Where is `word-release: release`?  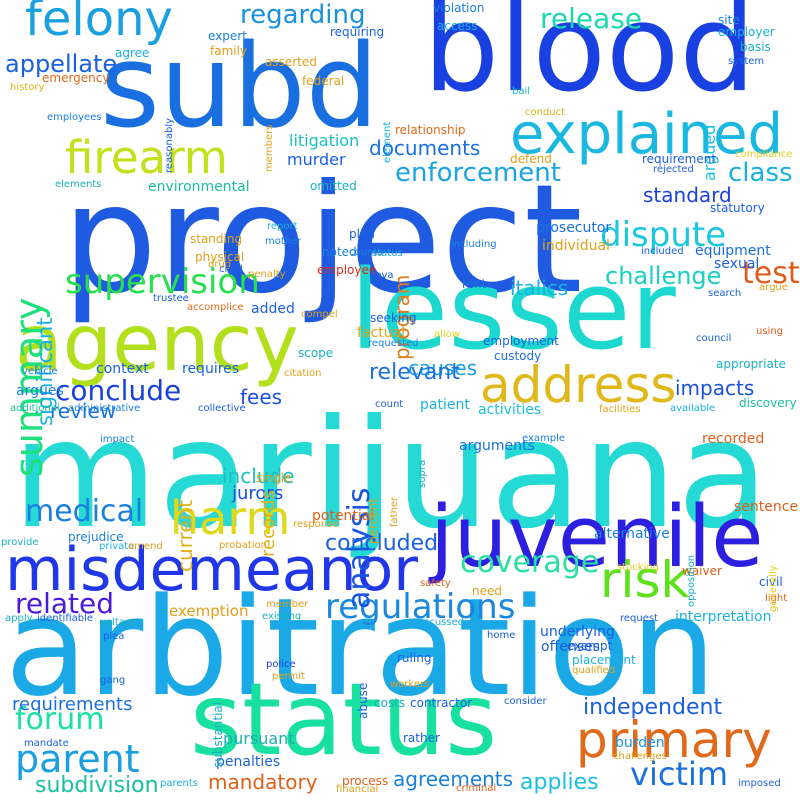 word-release: release is located at coordinates (591, 18).